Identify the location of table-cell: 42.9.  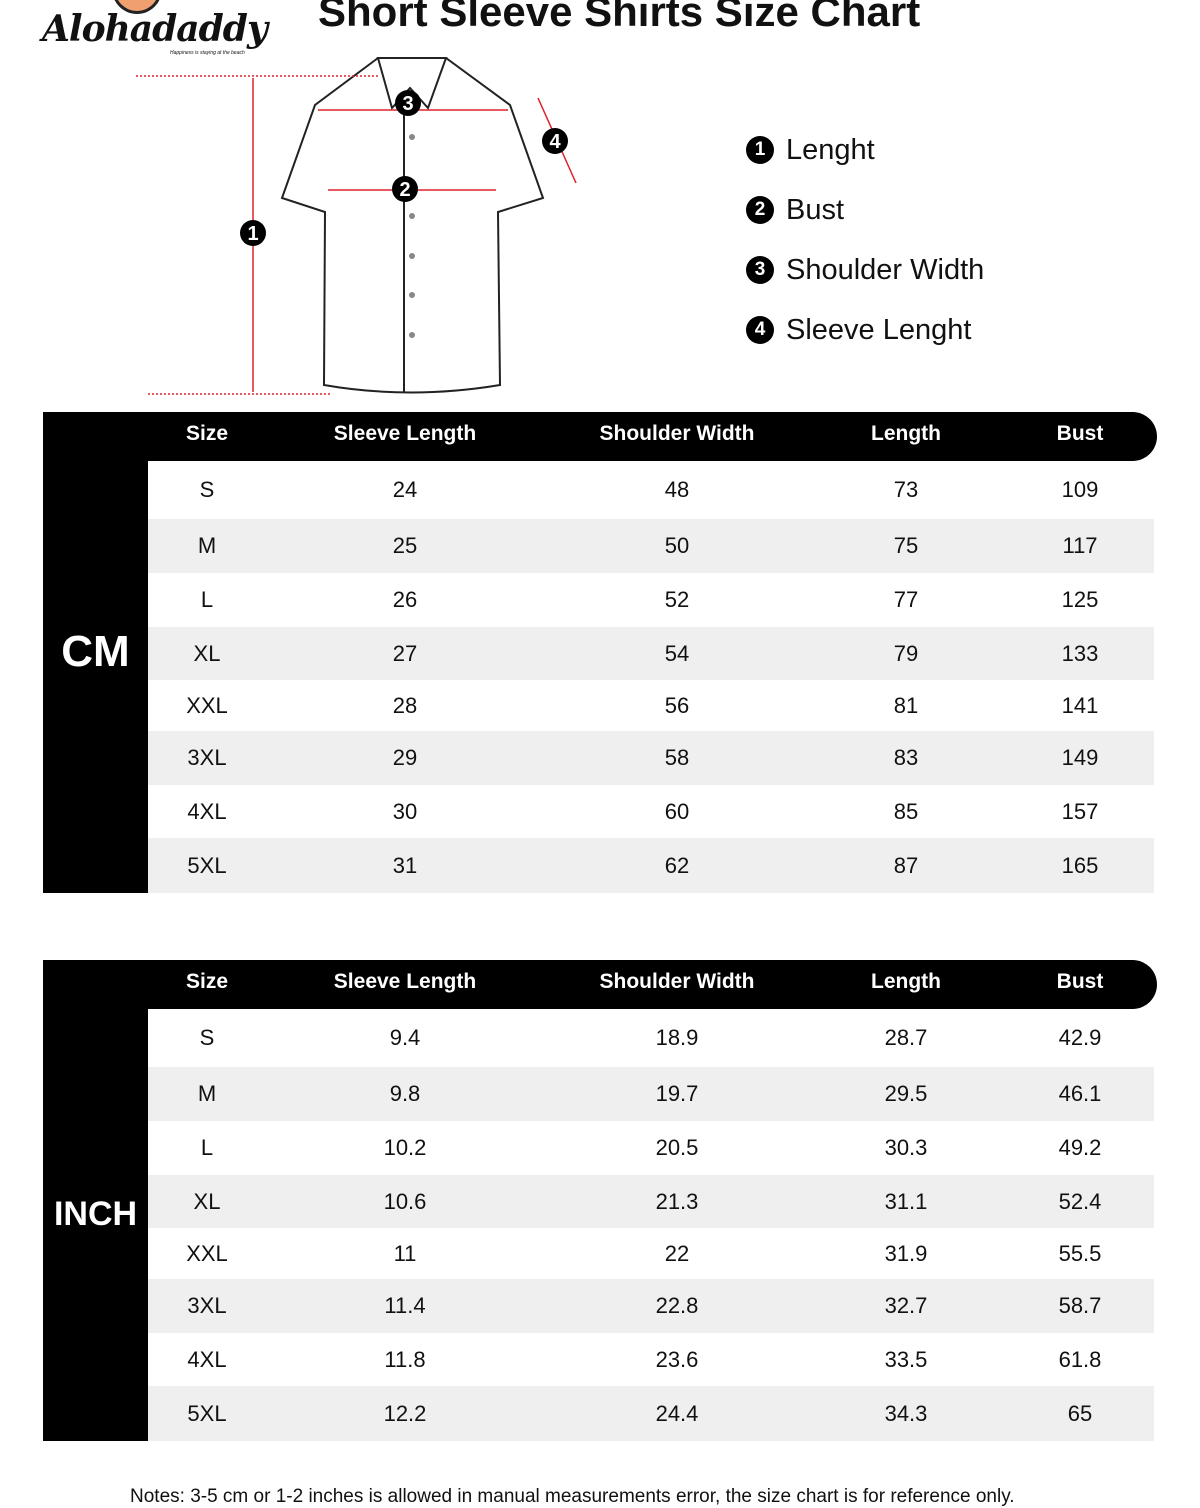
(1080, 1037).